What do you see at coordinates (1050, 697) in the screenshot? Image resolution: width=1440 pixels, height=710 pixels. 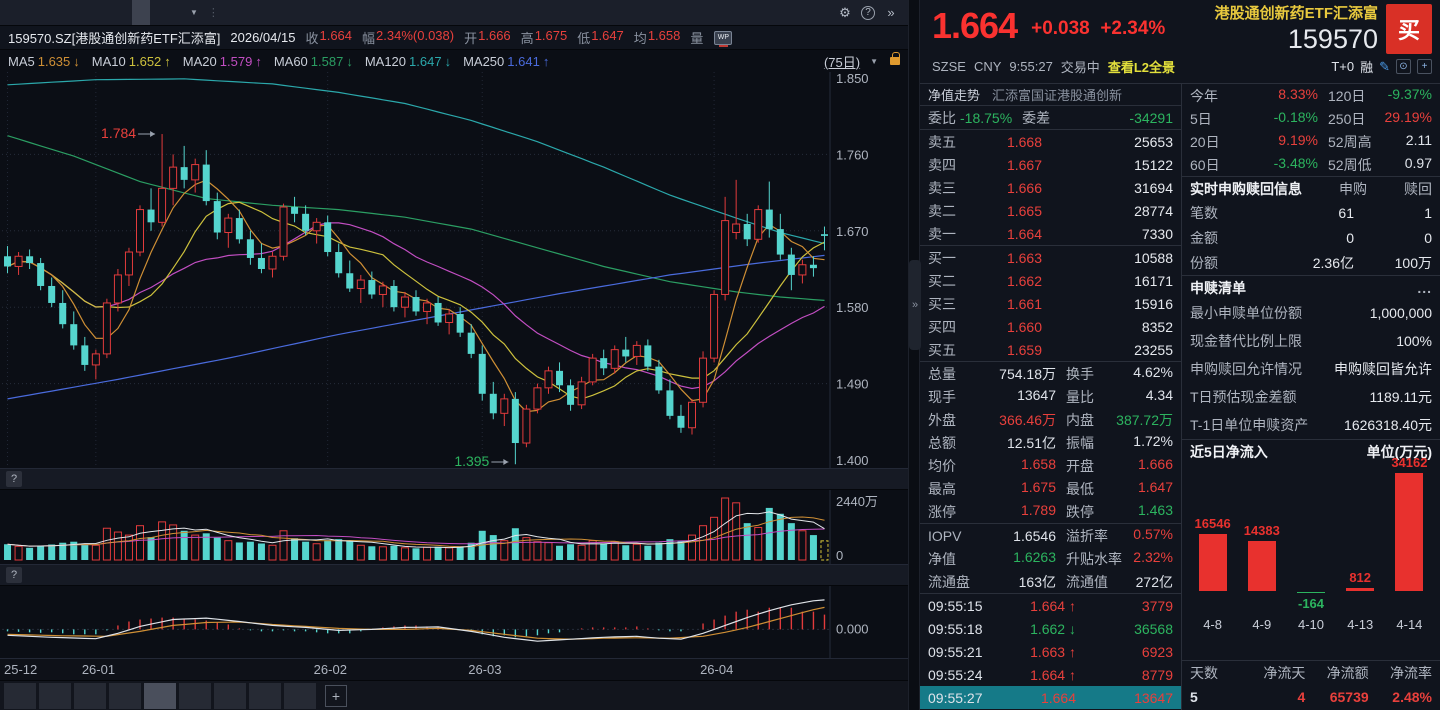 I see `tick-row: 09:55:27 1.664 13647` at bounding box center [1050, 697].